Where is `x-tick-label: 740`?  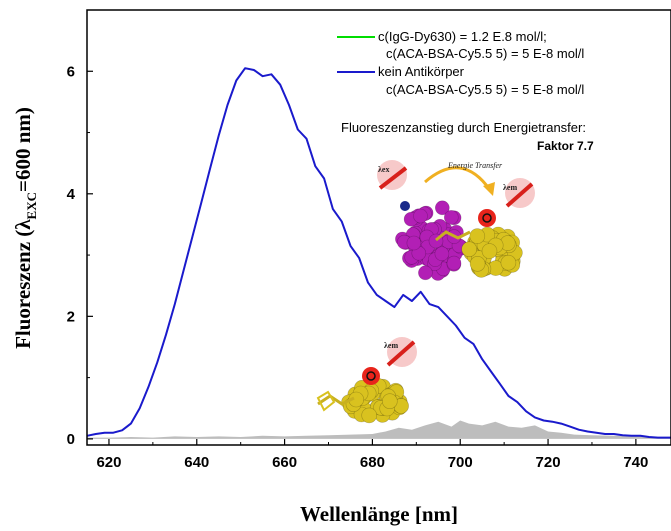 x-tick-label: 740 is located at coordinates (635, 462).